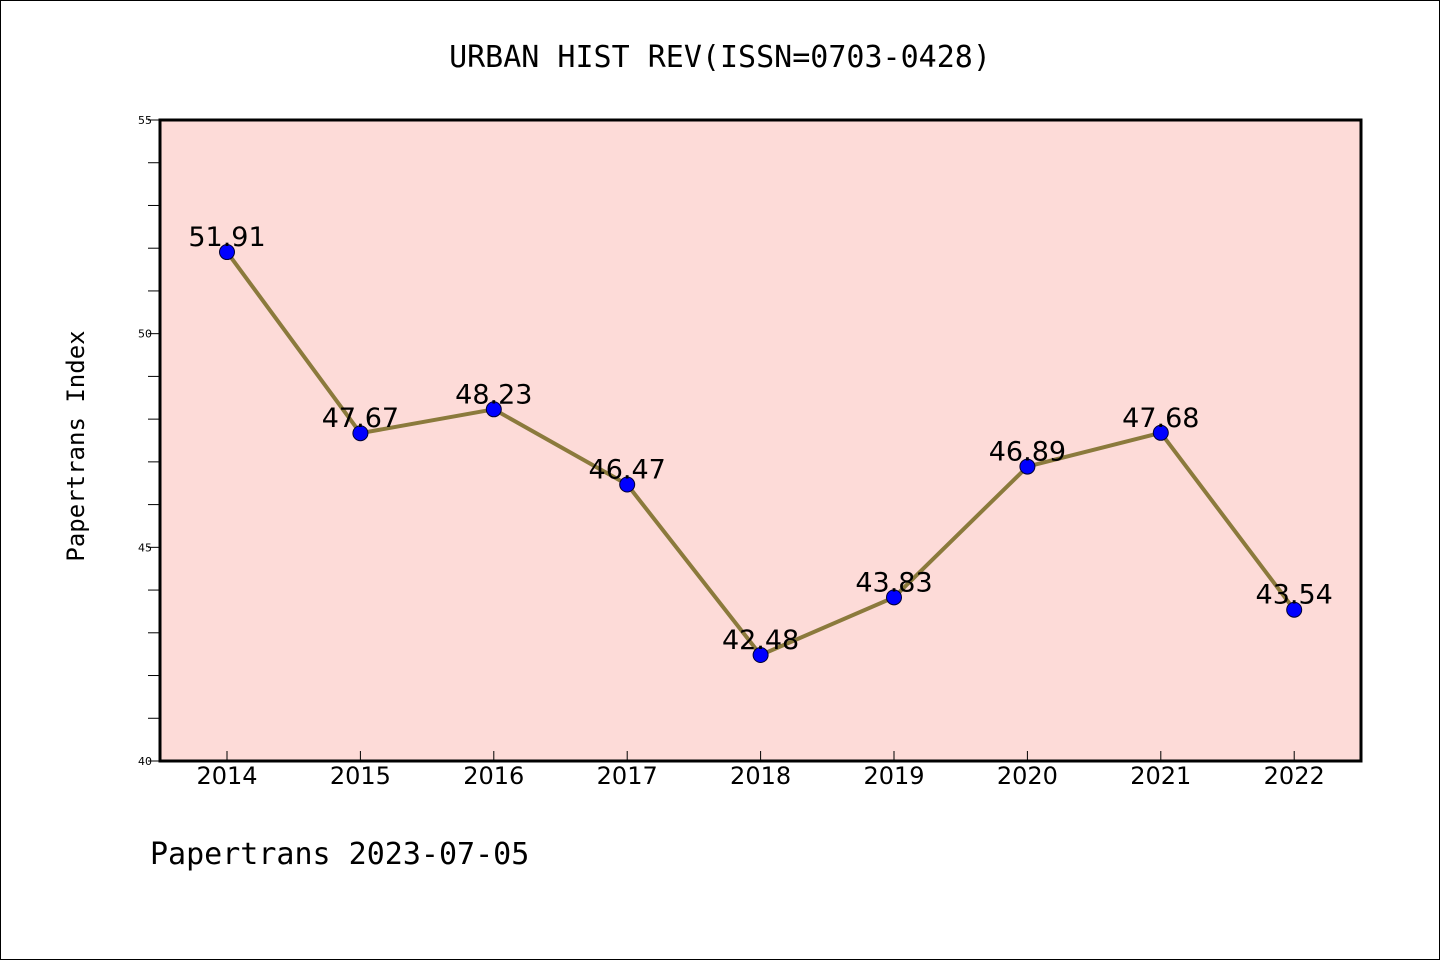  What do you see at coordinates (1160, 776) in the screenshot?
I see `x-tick-label: 2021` at bounding box center [1160, 776].